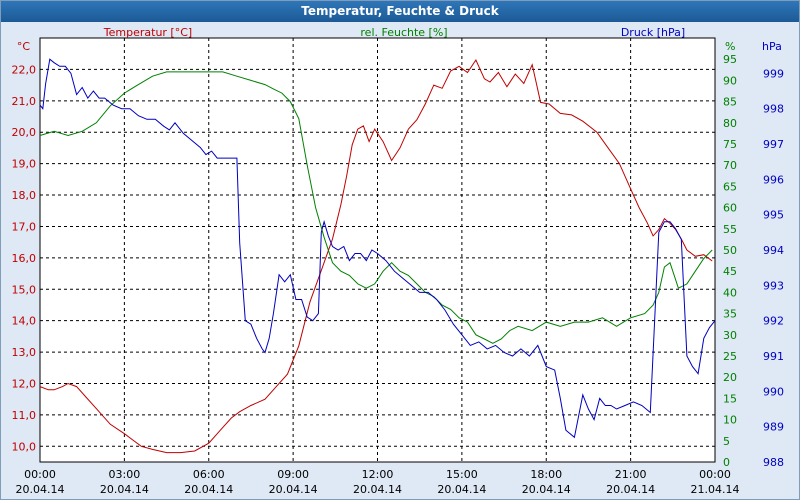 The height and width of the screenshot is (500, 800). What do you see at coordinates (730, 420) in the screenshot?
I see `humidity-tick-label: 10` at bounding box center [730, 420].